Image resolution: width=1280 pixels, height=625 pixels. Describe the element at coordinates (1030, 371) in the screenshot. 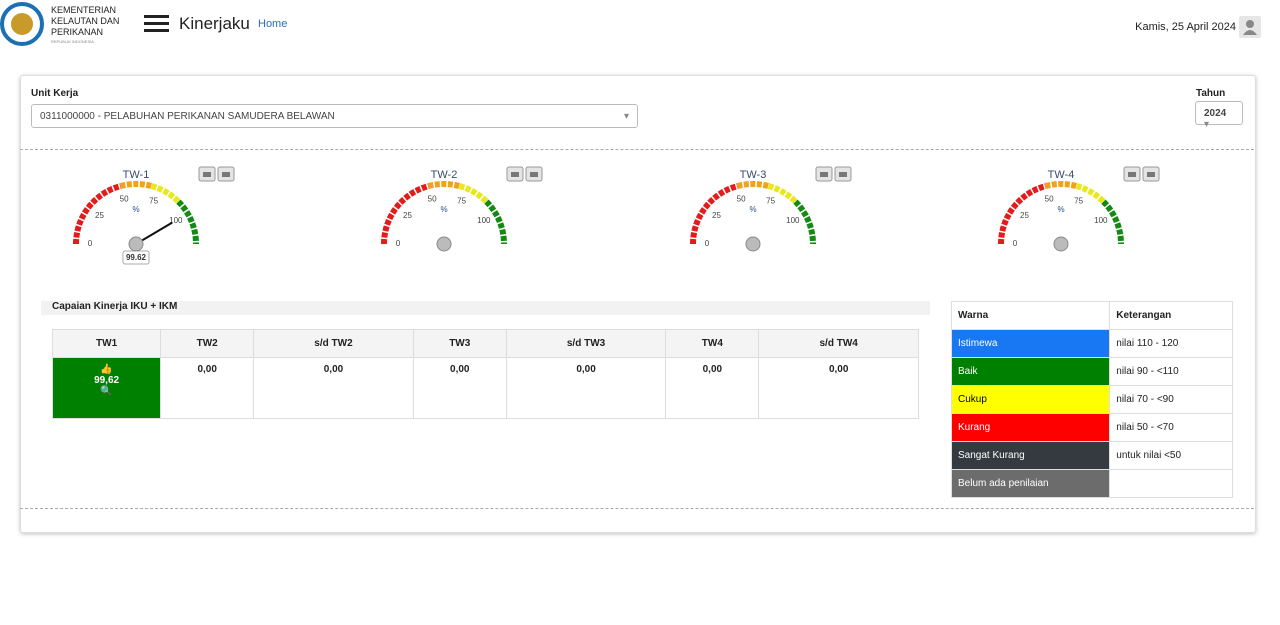

I see `legend-color: Baik` at that location.